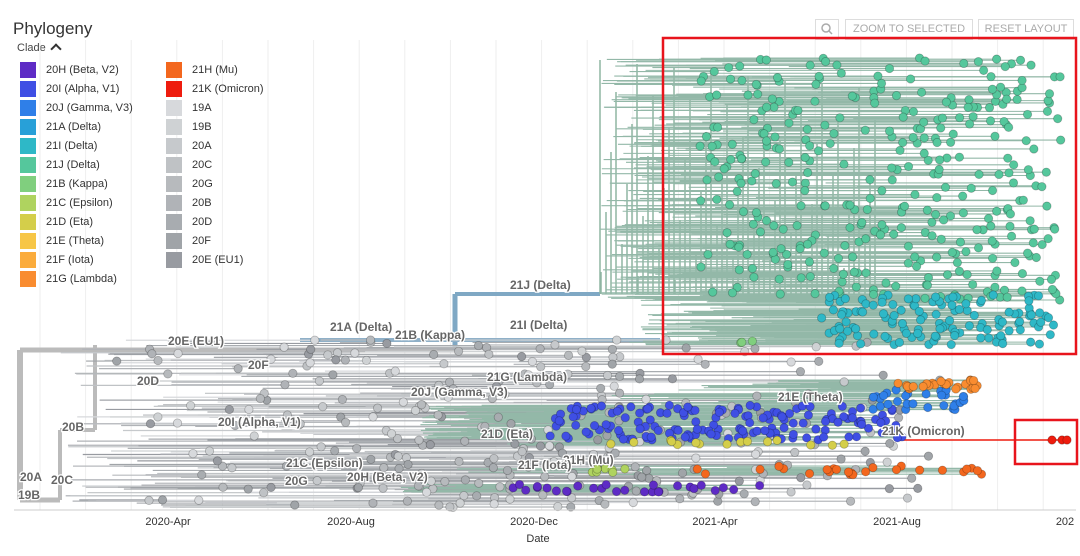 Image resolution: width=1080 pixels, height=556 pixels. I want to click on legend-label: 20F, so click(201, 241).